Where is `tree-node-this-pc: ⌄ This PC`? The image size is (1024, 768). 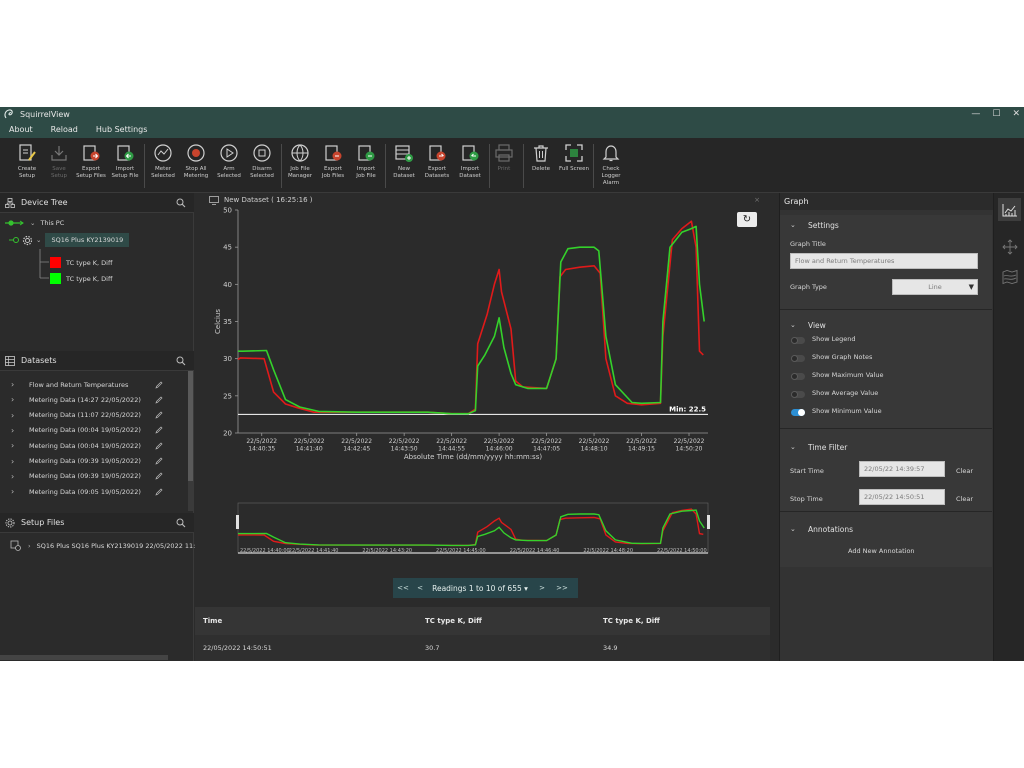 tree-node-this-pc: ⌄ This PC is located at coordinates (34, 223).